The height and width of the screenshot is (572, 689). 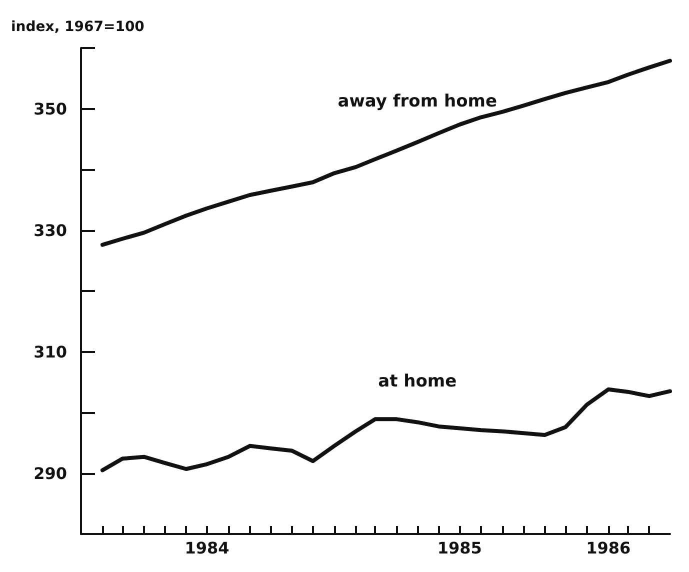 What do you see at coordinates (207, 548) in the screenshot?
I see `x-tick-label: 1984` at bounding box center [207, 548].